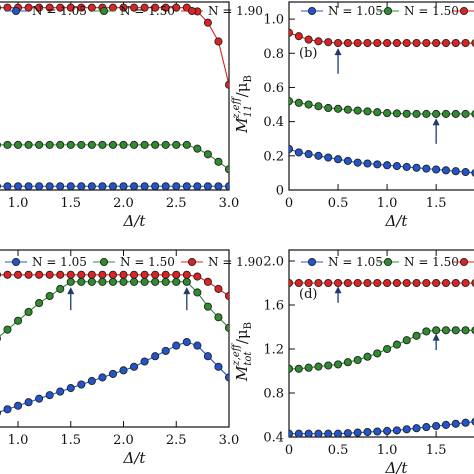  I want to click on x-tick-label: 0, so click(289, 450).